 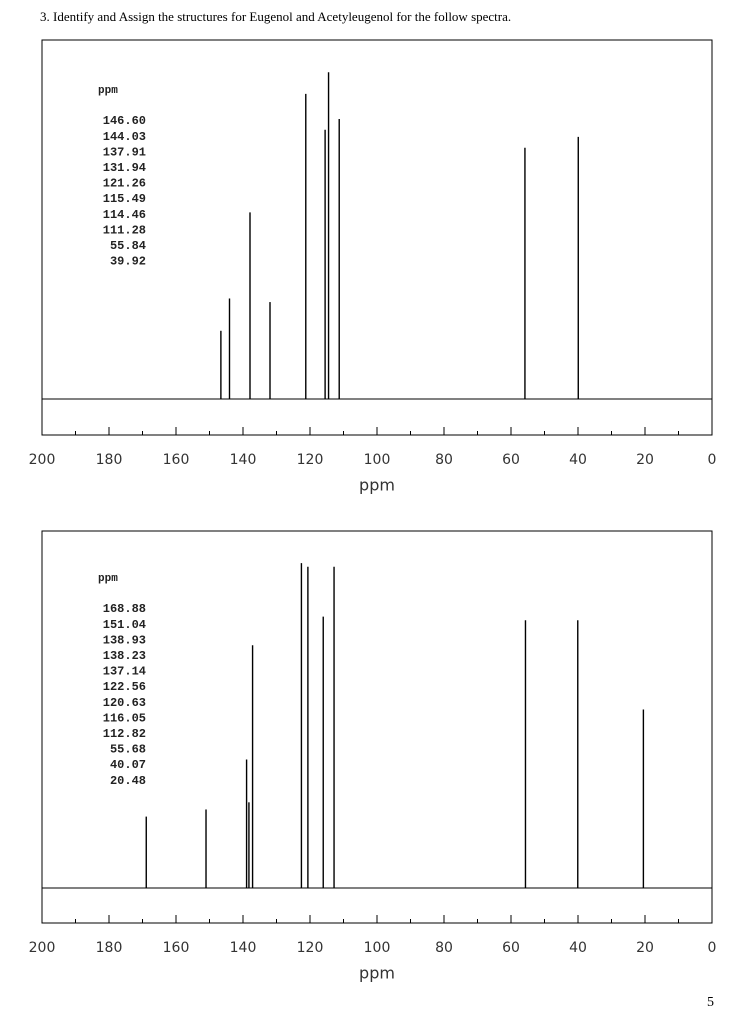 What do you see at coordinates (124, 215) in the screenshot?
I see `peak-list-item: 114.46` at bounding box center [124, 215].